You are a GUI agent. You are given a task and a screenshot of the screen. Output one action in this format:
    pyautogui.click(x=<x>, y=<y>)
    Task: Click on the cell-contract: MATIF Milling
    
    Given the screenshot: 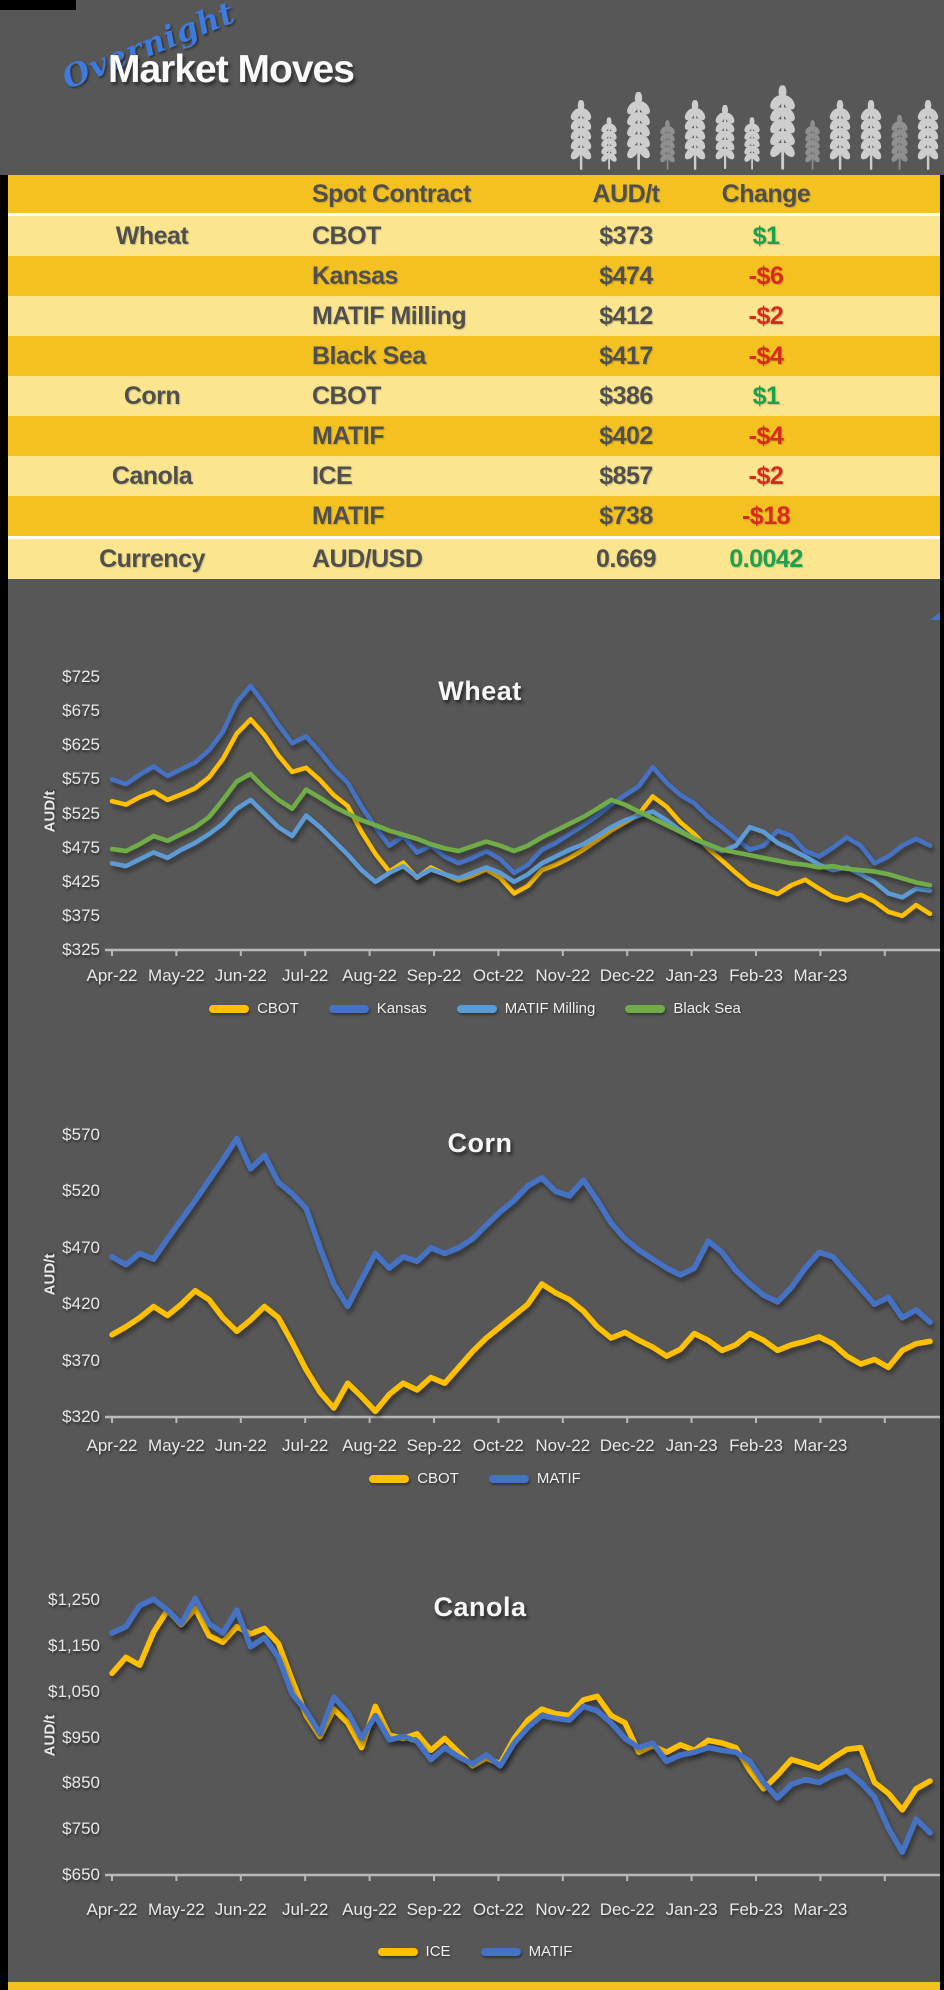 What is the action you would take?
    pyautogui.click(x=389, y=315)
    